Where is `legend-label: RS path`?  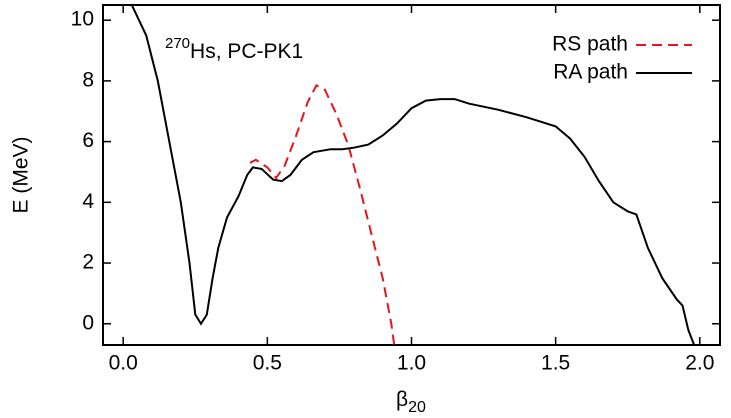 legend-label: RS path is located at coordinates (590, 44).